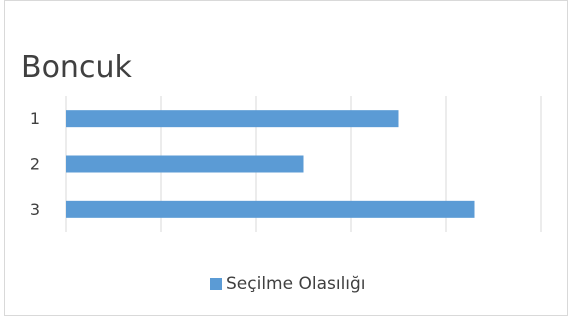 The width and height of the screenshot is (574, 322). I want to click on legend-swatch, so click(216, 284).